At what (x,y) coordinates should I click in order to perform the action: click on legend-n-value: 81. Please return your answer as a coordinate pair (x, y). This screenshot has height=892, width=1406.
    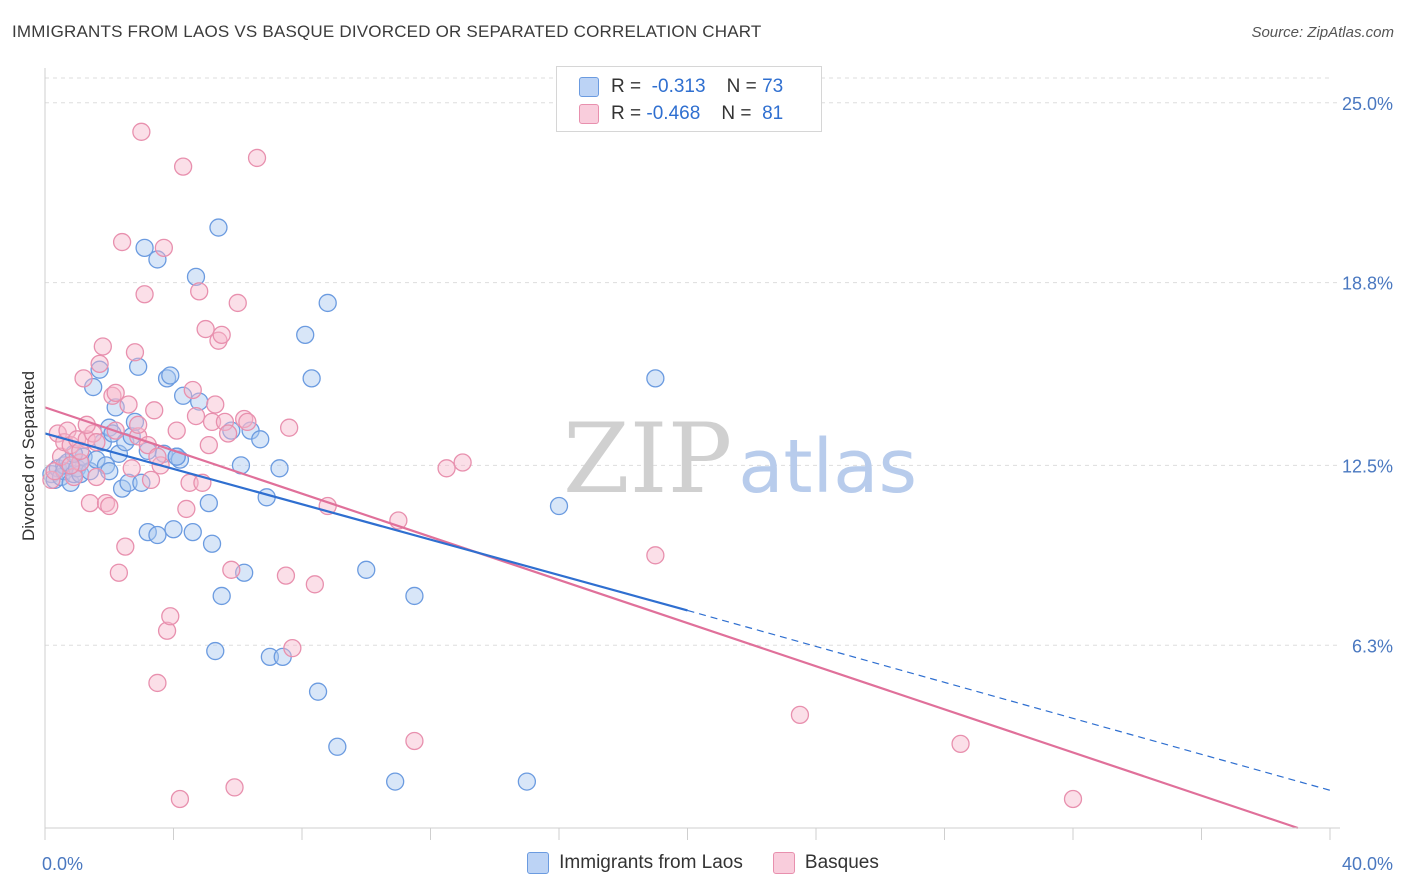
    Looking at the image, I should click on (773, 113).